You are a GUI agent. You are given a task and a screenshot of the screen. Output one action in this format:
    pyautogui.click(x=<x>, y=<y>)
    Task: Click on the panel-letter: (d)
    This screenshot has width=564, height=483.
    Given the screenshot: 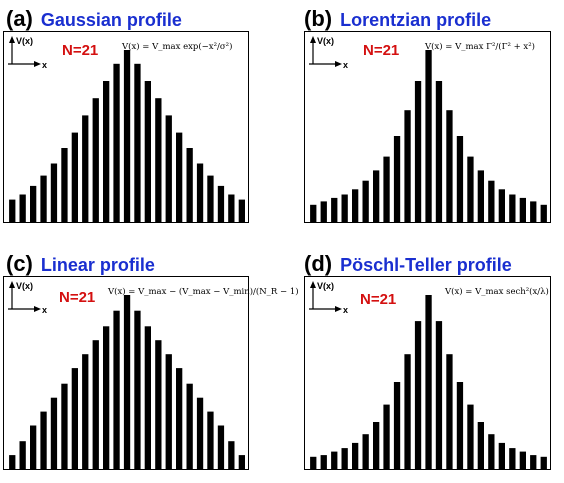 What is the action you would take?
    pyautogui.click(x=318, y=263)
    